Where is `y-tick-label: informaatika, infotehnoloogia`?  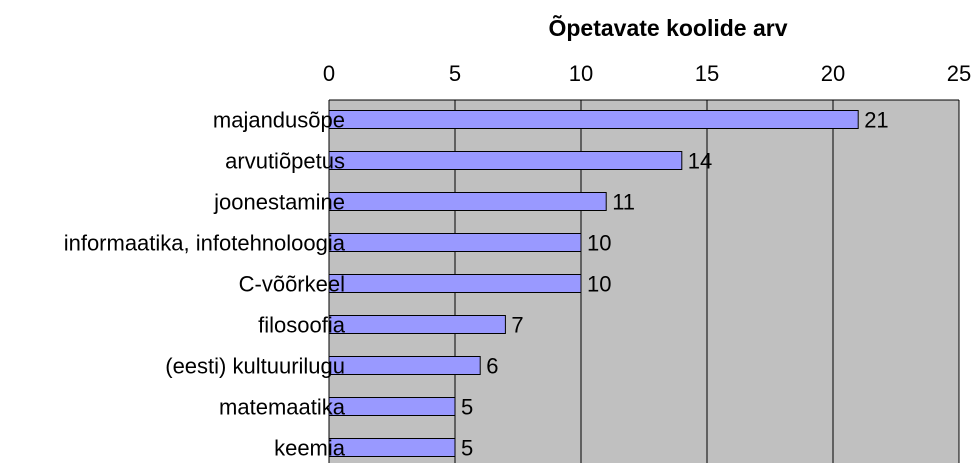 y-tick-label: informaatika, infotehnoloogia is located at coordinates (205, 242).